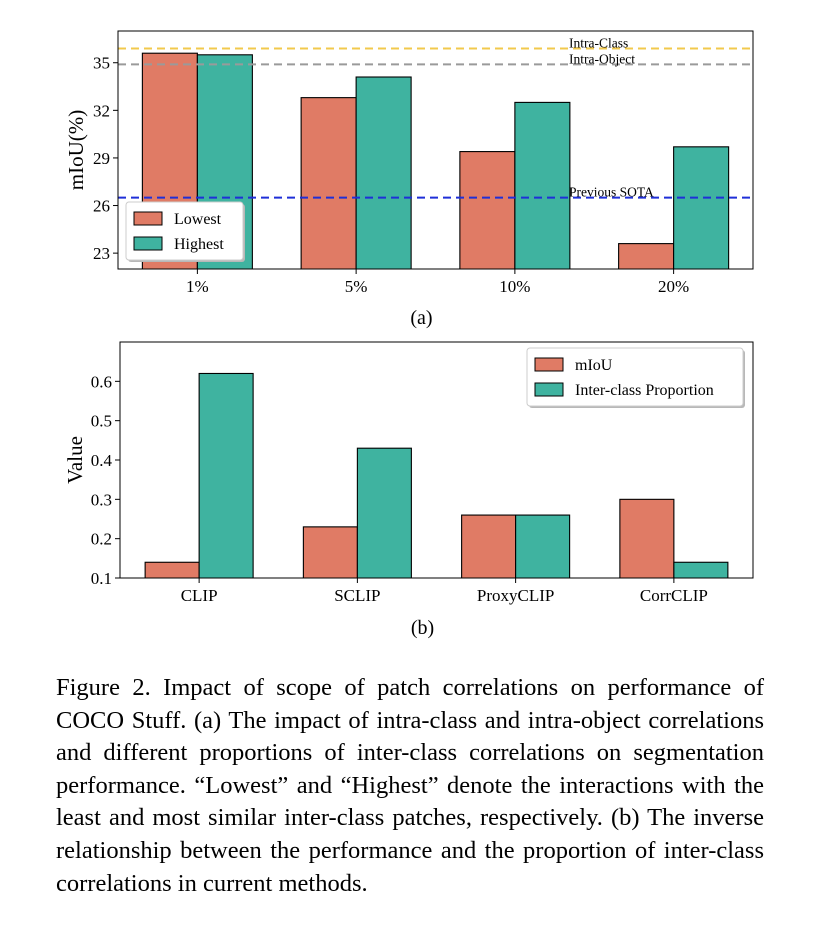 This screenshot has height=929, width=825. Describe the element at coordinates (328, 183) in the screenshot. I see `bar-lowest-5-` at that location.